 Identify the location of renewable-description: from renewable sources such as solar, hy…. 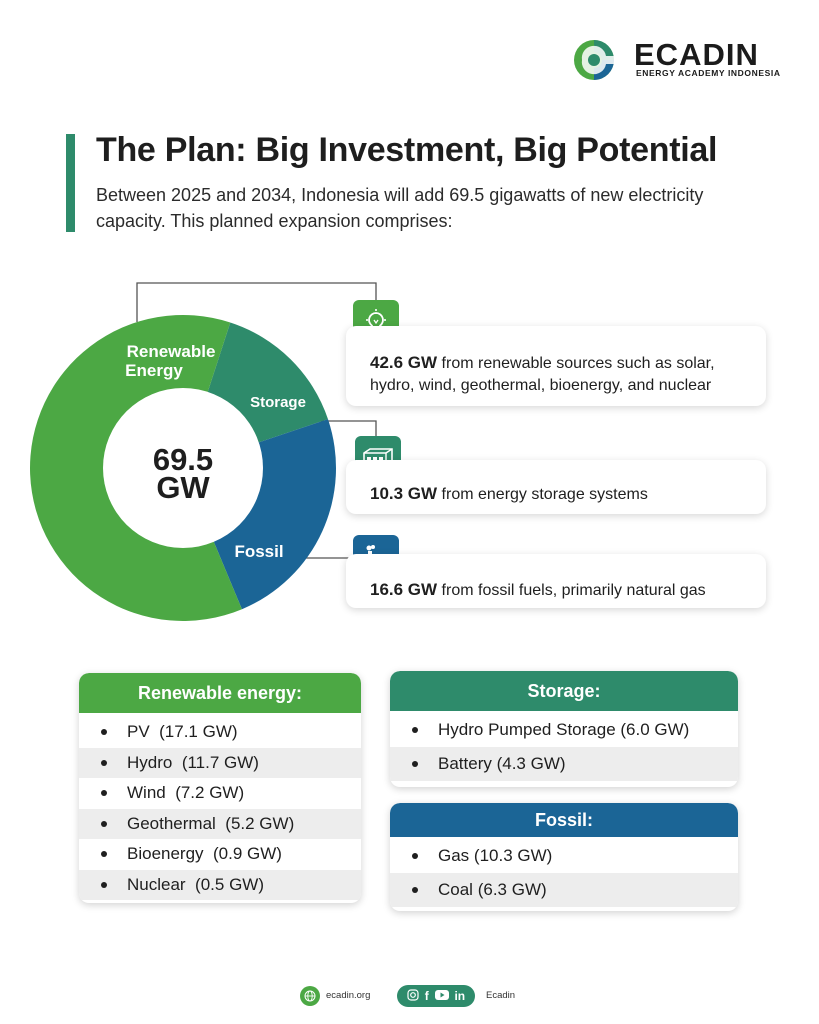
(542, 374).